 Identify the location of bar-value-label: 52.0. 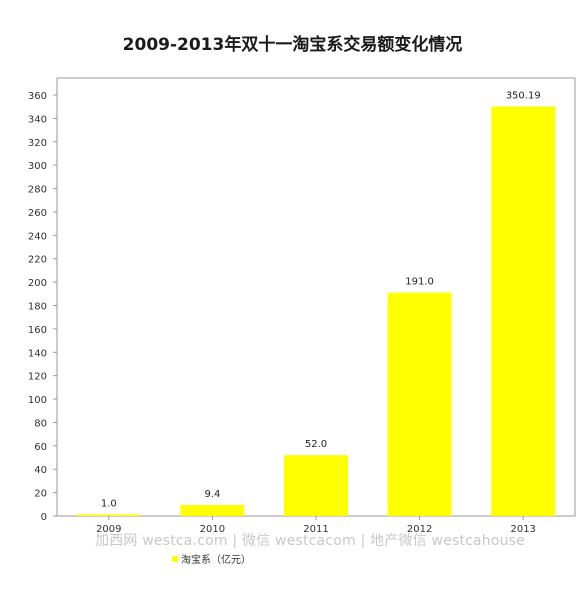
(316, 444).